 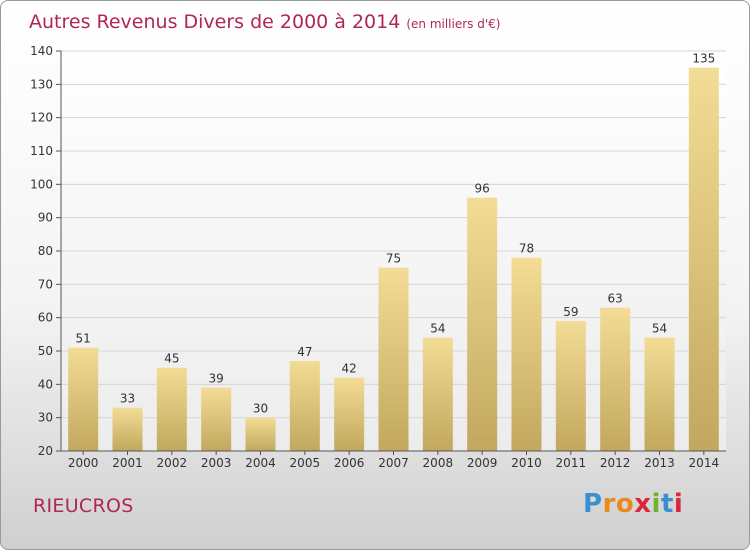 What do you see at coordinates (593, 504) in the screenshot?
I see `logo-letter: P` at bounding box center [593, 504].